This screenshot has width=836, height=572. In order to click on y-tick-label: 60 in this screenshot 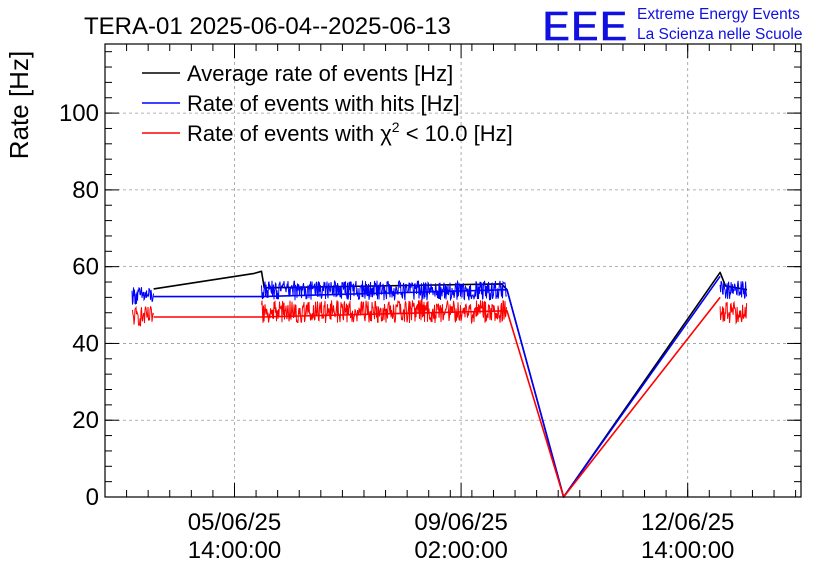, I will do `click(85, 267)`.